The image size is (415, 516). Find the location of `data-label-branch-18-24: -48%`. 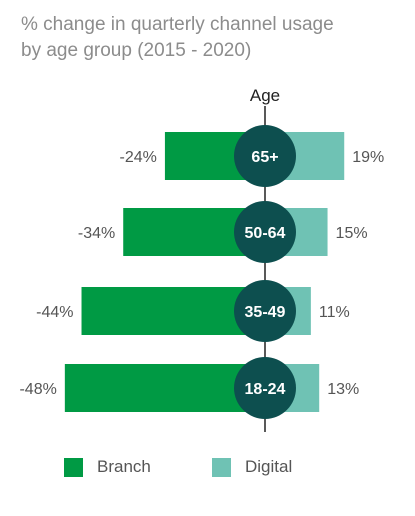

data-label-branch-18-24: -48% is located at coordinates (37, 389).